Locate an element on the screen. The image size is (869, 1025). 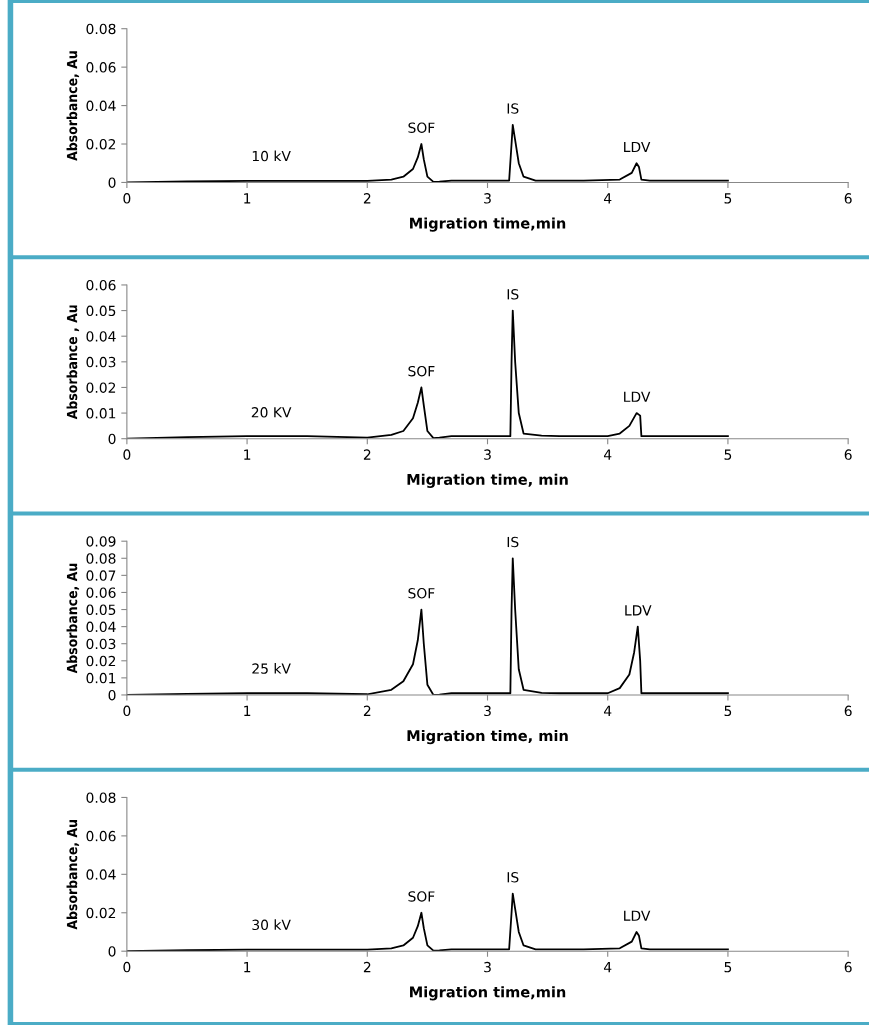
annotation: 30 kV is located at coordinates (271, 925).